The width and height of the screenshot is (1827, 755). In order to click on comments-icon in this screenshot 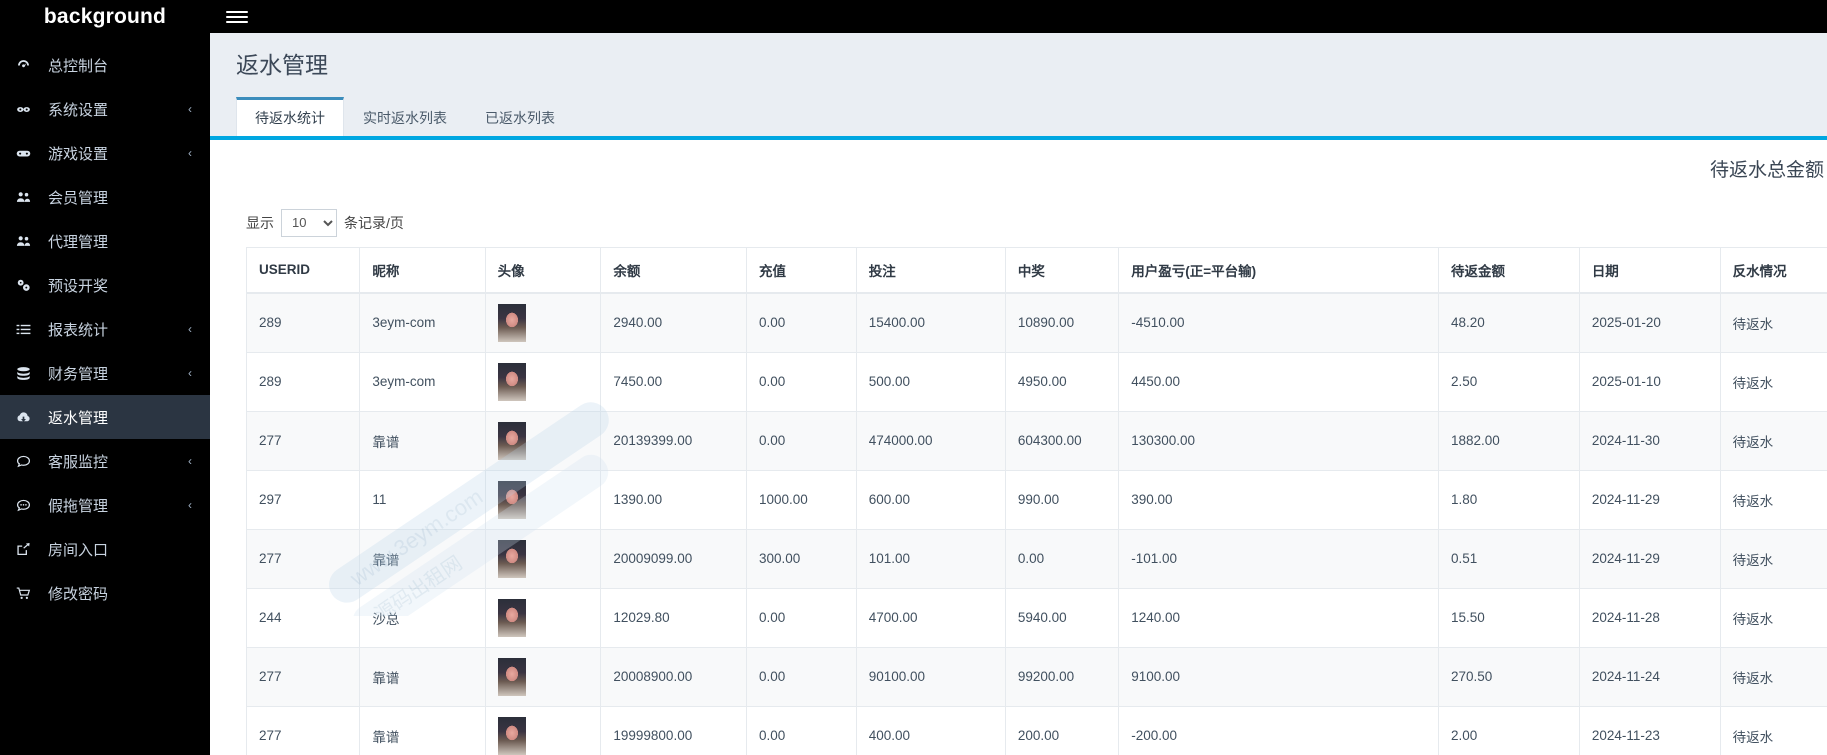, I will do `click(27, 505)`.